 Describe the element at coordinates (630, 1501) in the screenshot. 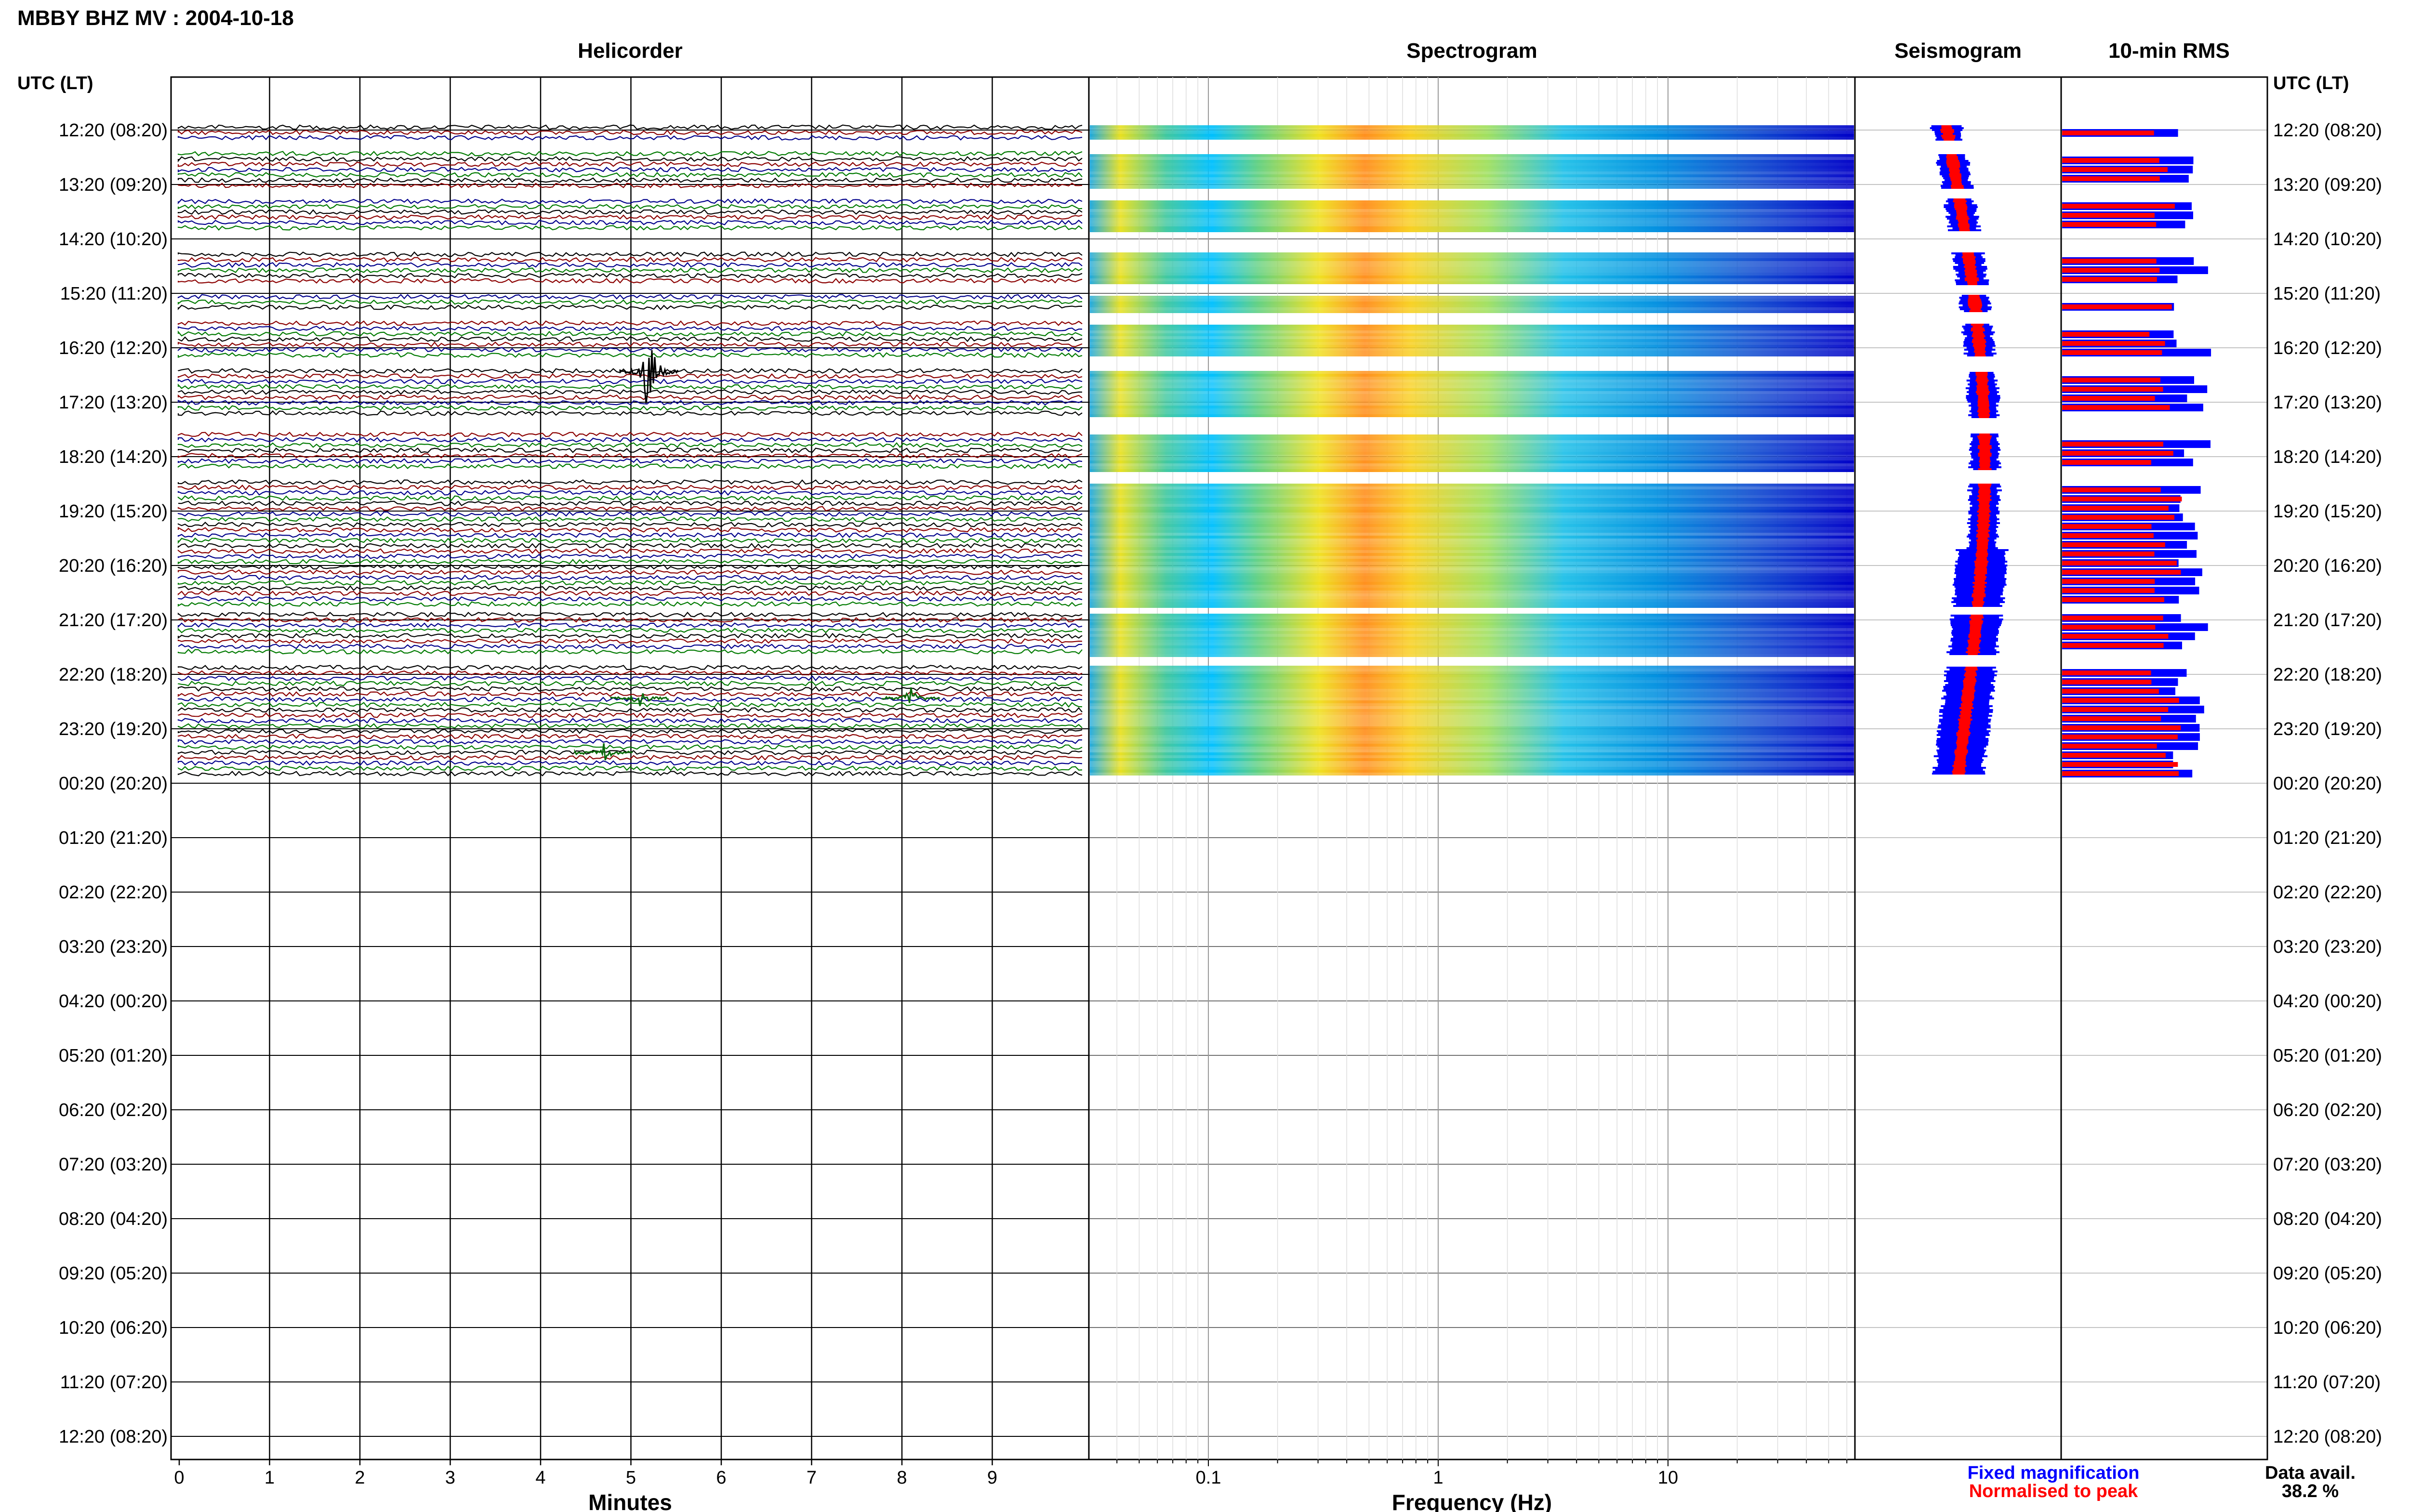

I see `minutes-axis-label: Minutes` at that location.